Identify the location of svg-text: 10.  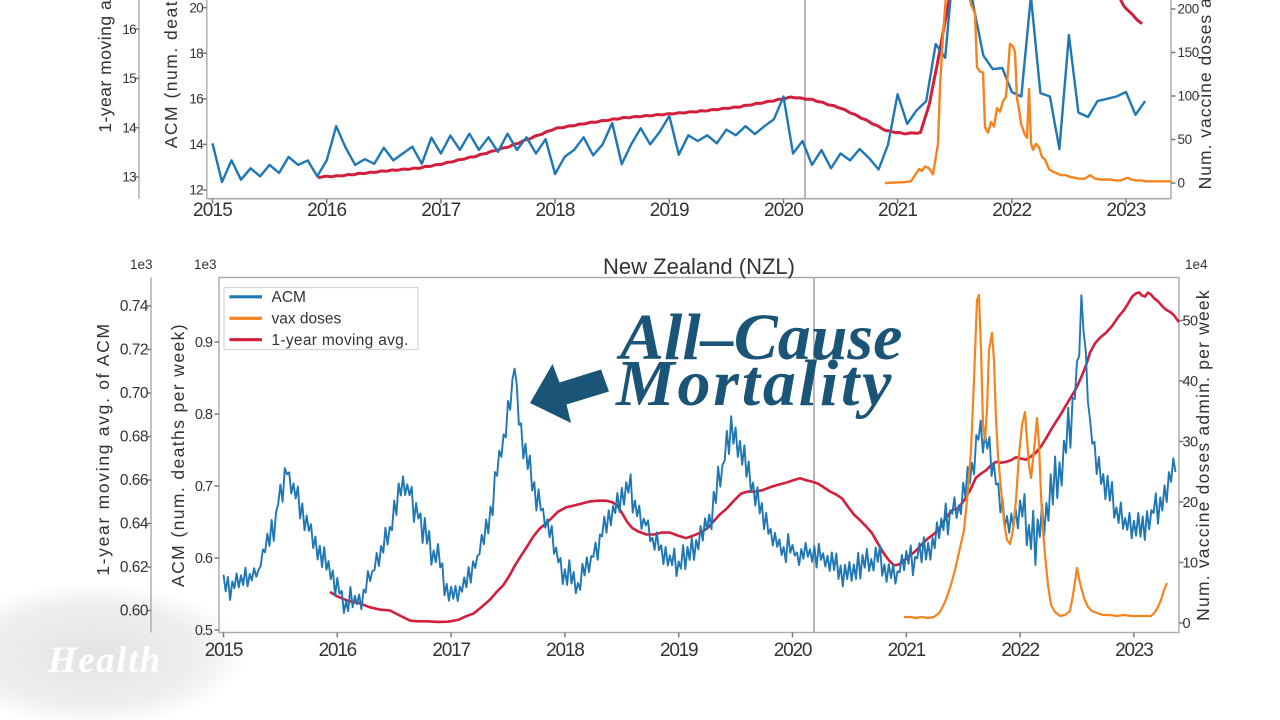
(1190, 563).